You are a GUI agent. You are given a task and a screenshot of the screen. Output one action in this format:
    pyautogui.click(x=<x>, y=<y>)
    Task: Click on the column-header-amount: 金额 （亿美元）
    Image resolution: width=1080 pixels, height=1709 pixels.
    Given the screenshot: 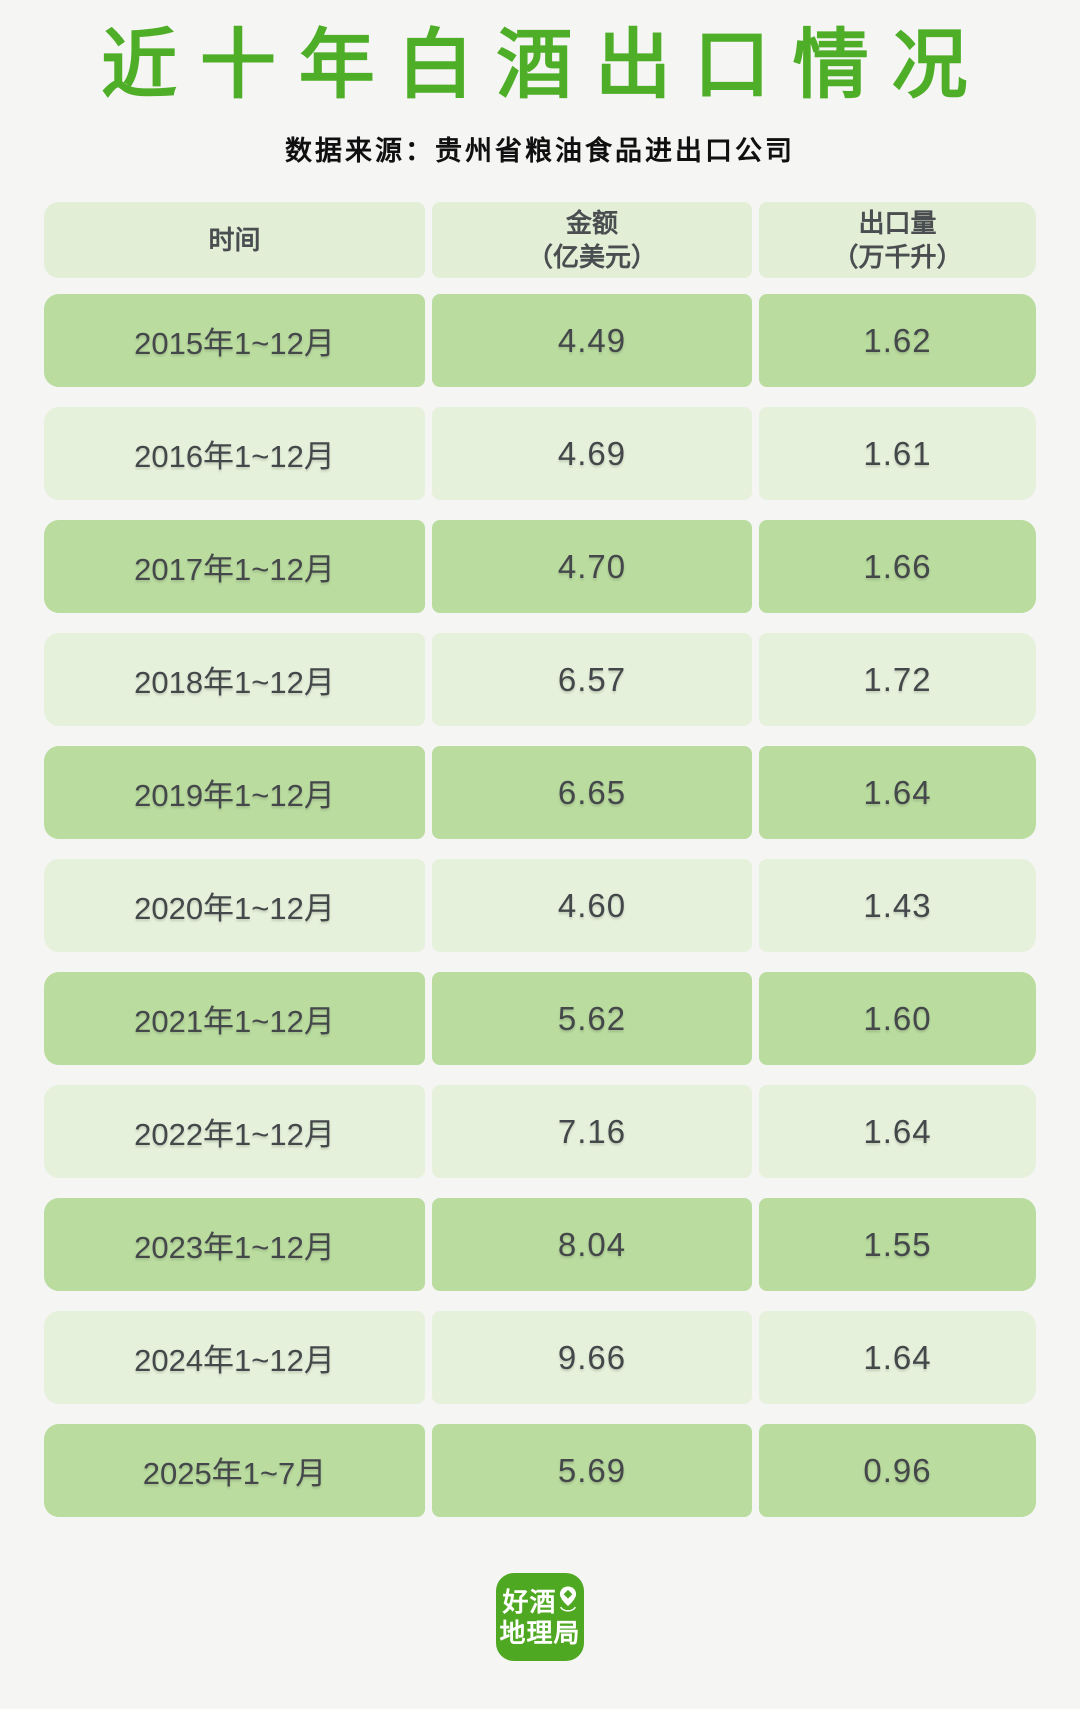 What is the action you would take?
    pyautogui.click(x=592, y=240)
    